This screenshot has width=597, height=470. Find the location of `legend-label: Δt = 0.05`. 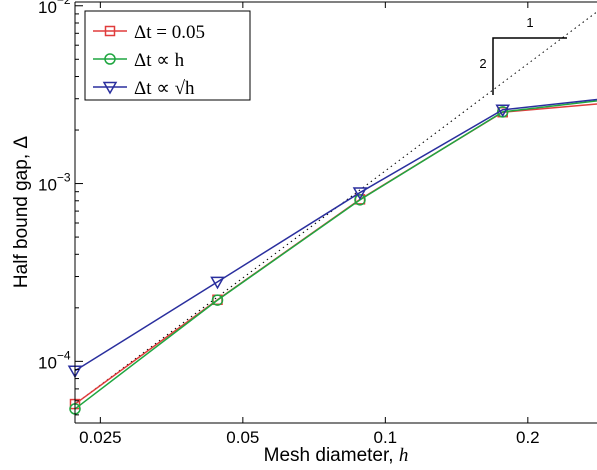

legend-label: Δt = 0.05 is located at coordinates (169, 32).